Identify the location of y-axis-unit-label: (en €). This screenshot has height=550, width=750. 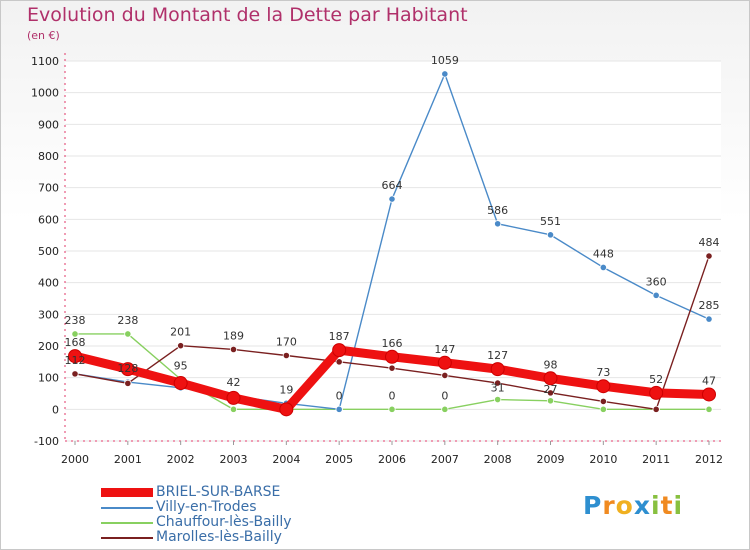
(43, 35).